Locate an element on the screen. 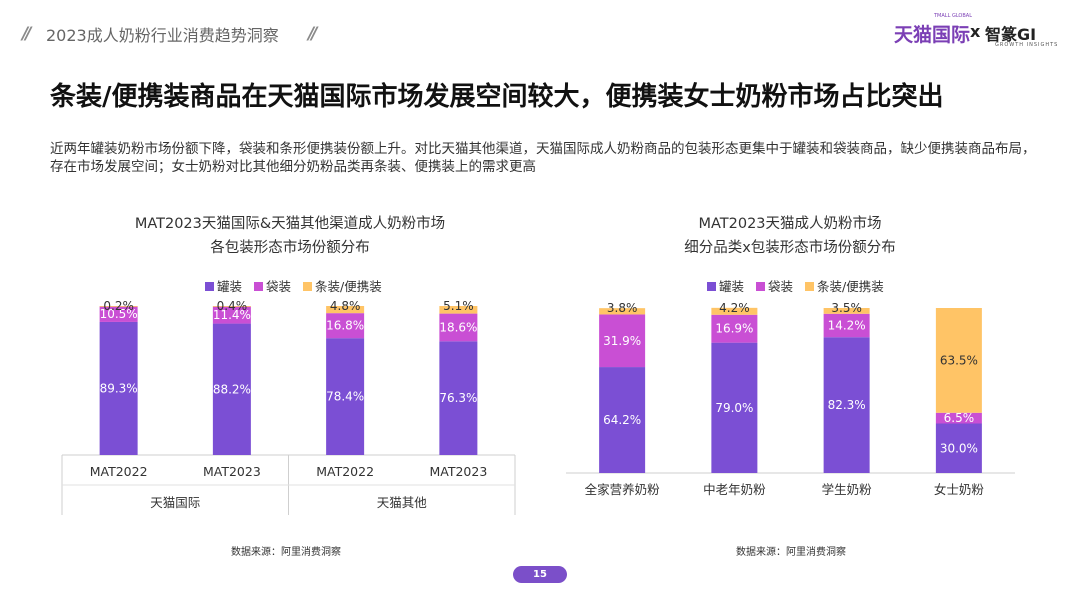 The width and height of the screenshot is (1080, 607). data-label-strip: 4.8% is located at coordinates (345, 306).